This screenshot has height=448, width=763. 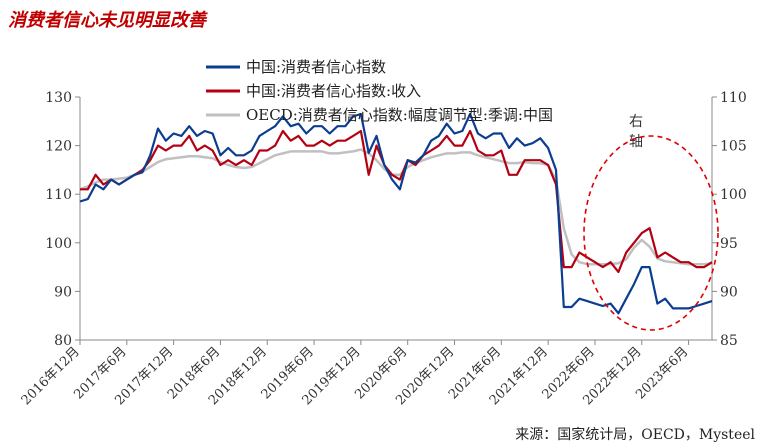 What do you see at coordinates (651, 233) in the screenshot?
I see `highlight-ellipse` at bounding box center [651, 233].